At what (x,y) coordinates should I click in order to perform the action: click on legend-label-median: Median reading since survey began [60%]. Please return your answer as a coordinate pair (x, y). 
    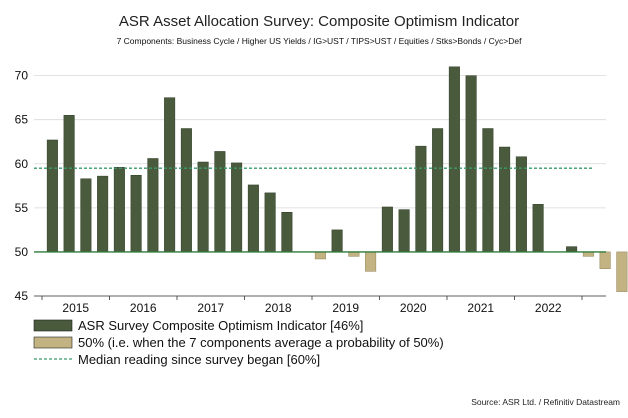
    Looking at the image, I should click on (199, 359).